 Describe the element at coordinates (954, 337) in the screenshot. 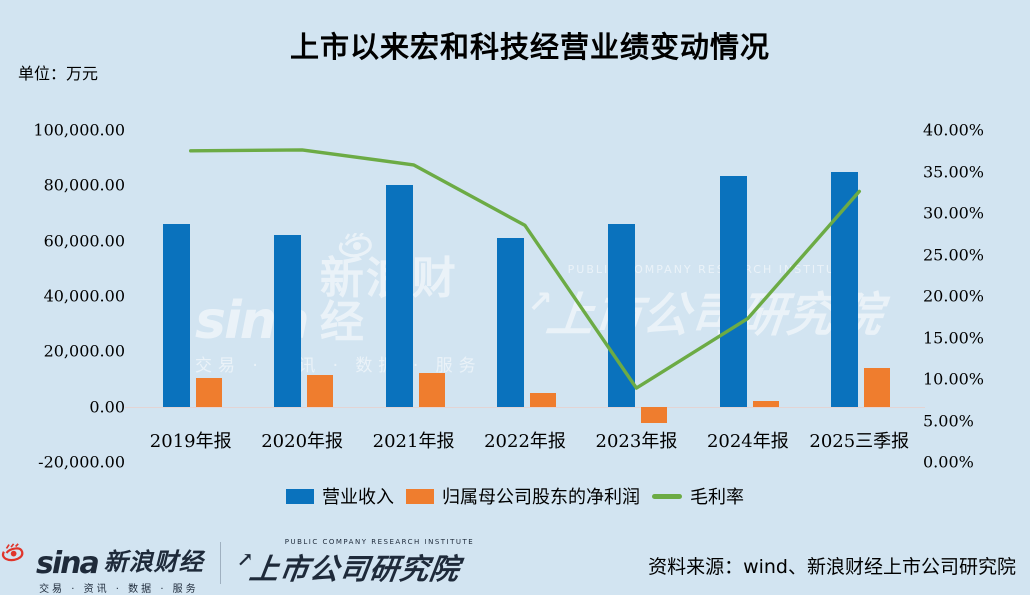

I see `right-axis-tick-label: 15.00%` at that location.